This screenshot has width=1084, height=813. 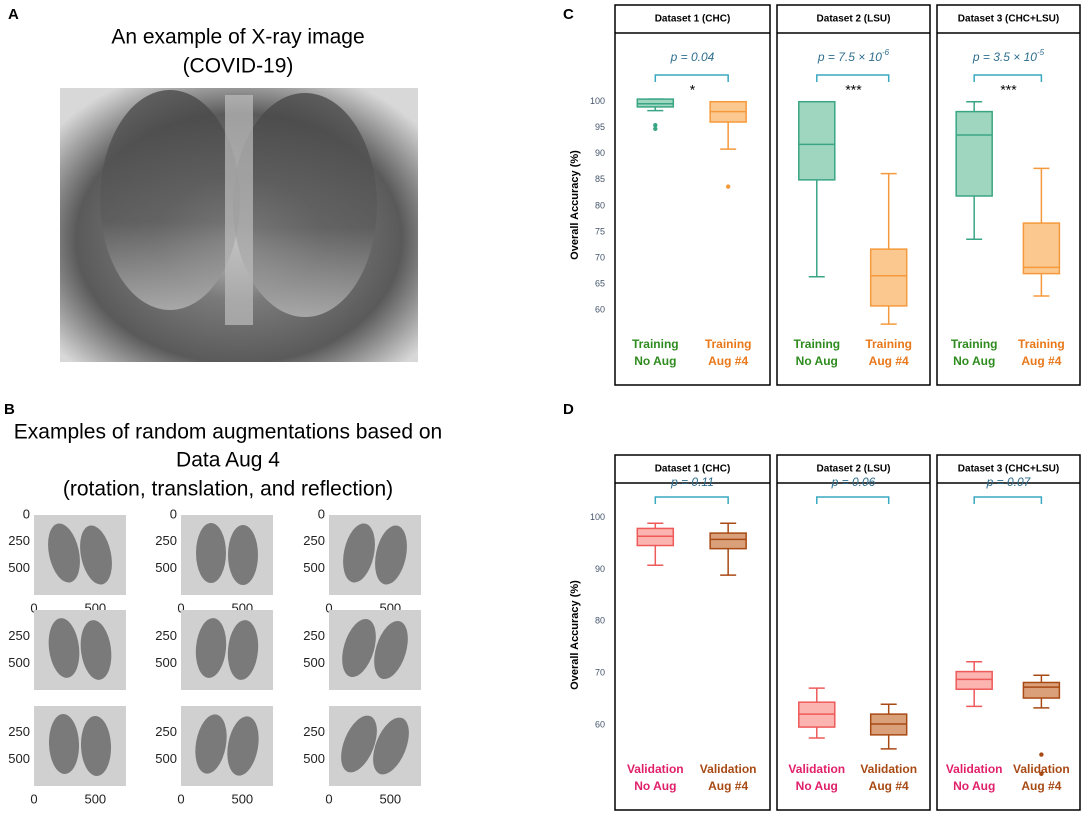 I want to click on p-value-text: p = 0.07, so click(x=1009, y=482).